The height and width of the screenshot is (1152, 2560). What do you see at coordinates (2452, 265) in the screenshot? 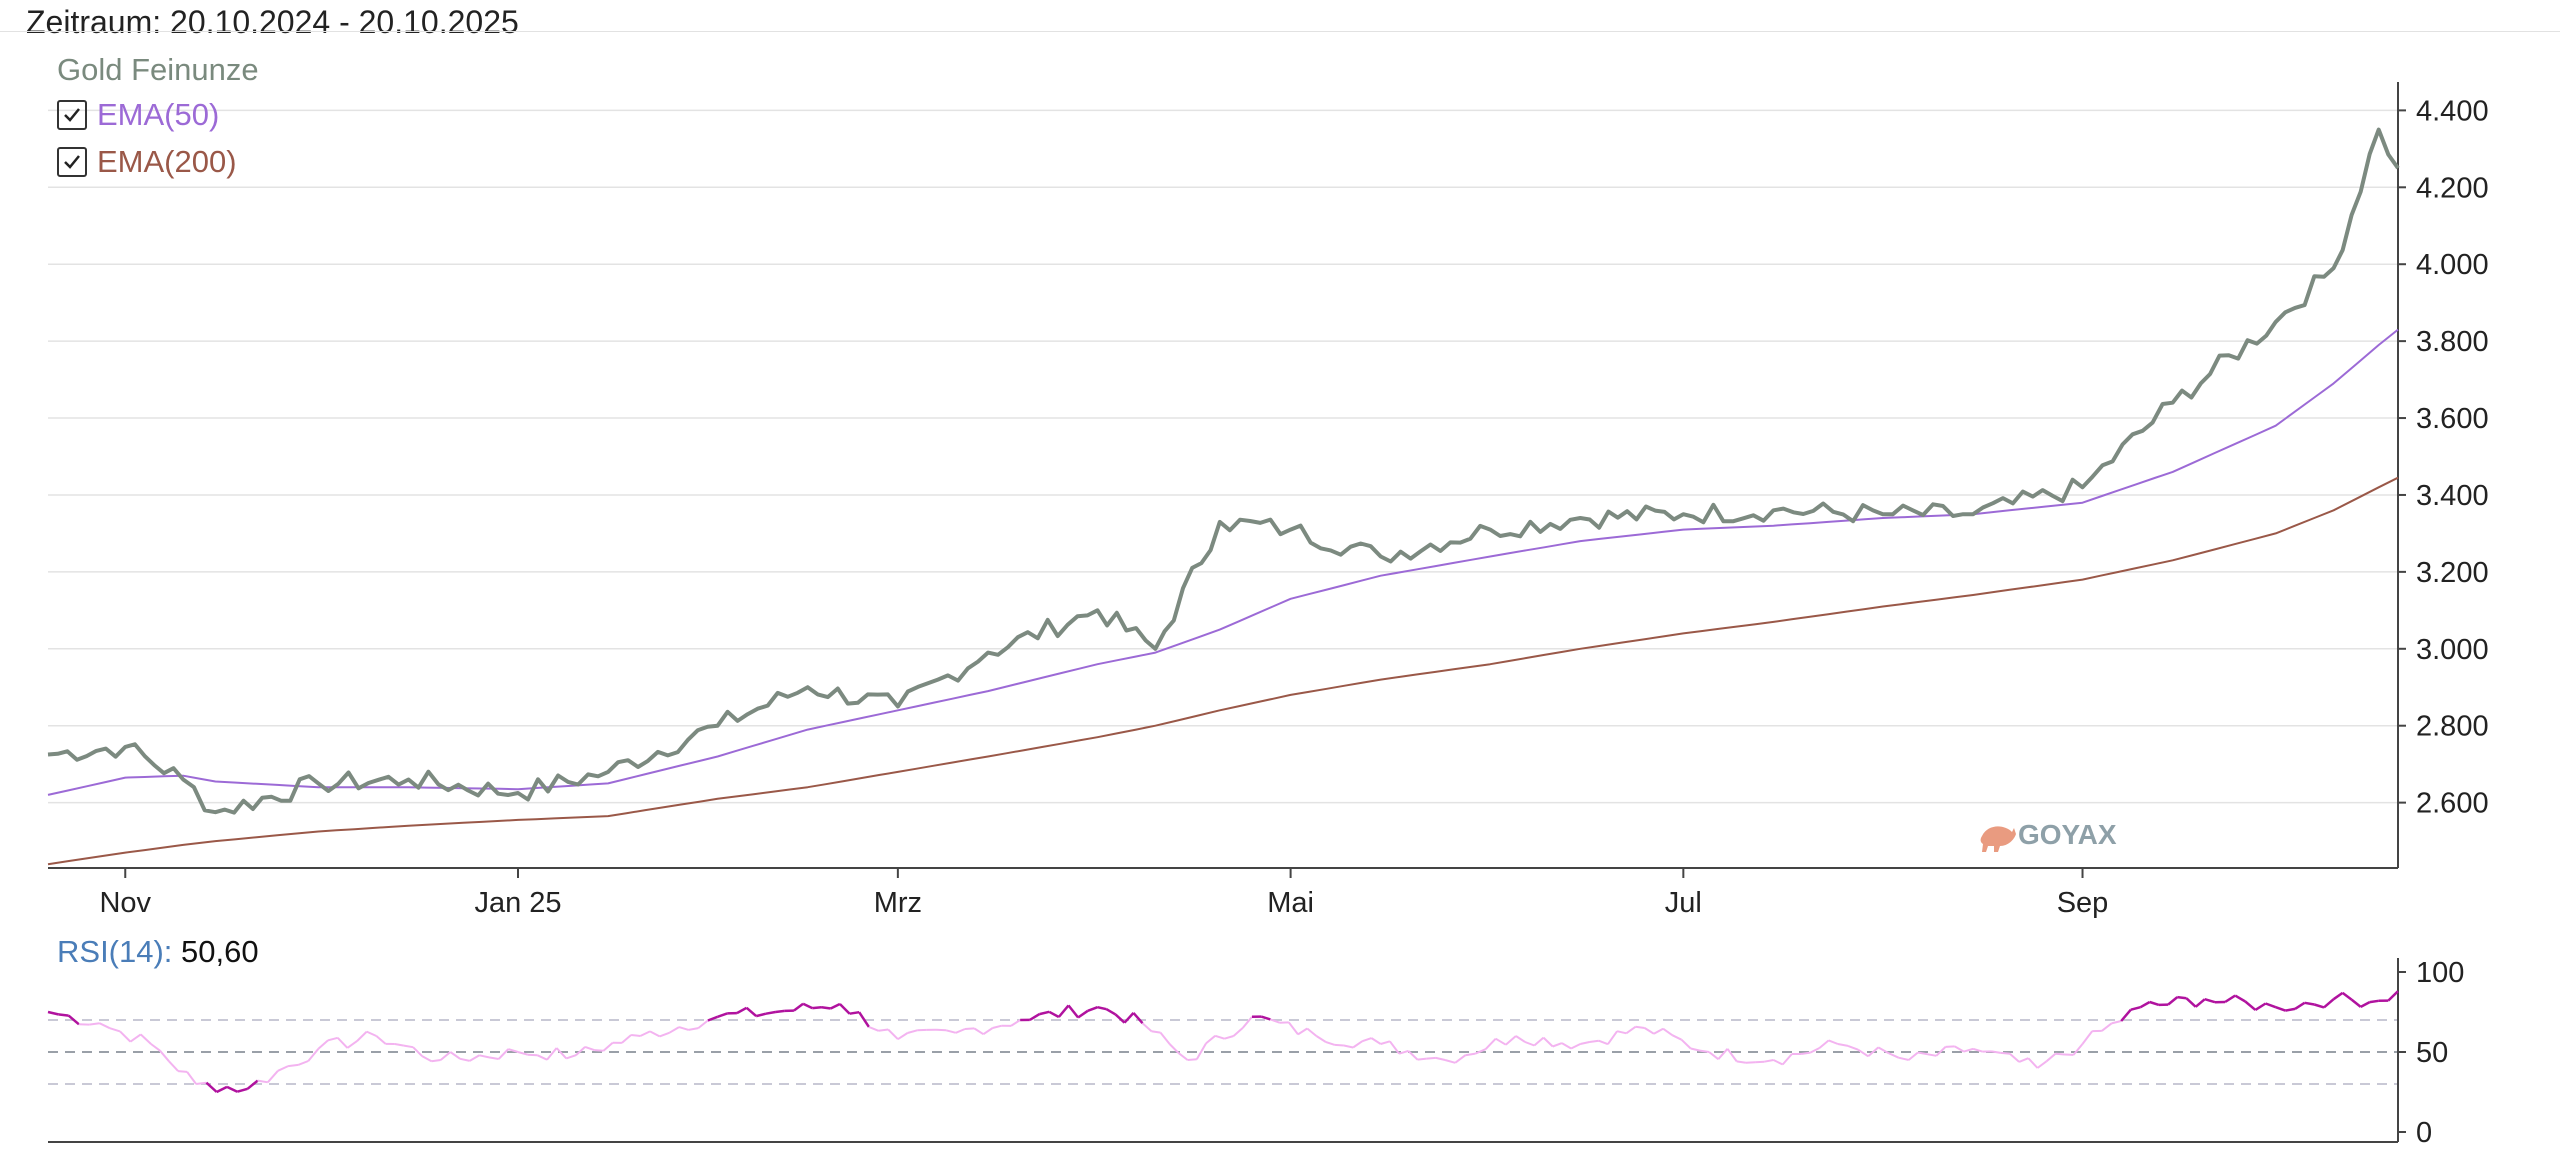
I see `y-tick-label: 4.000` at bounding box center [2452, 265].